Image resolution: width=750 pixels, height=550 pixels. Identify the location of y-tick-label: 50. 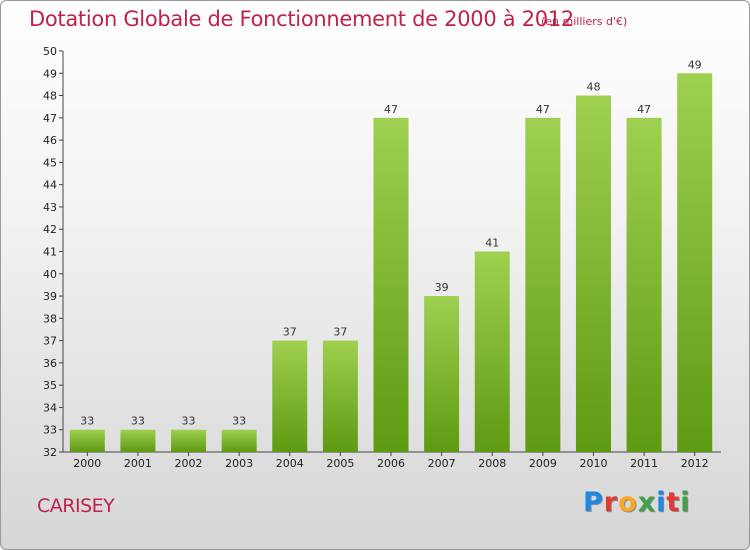
(50, 51).